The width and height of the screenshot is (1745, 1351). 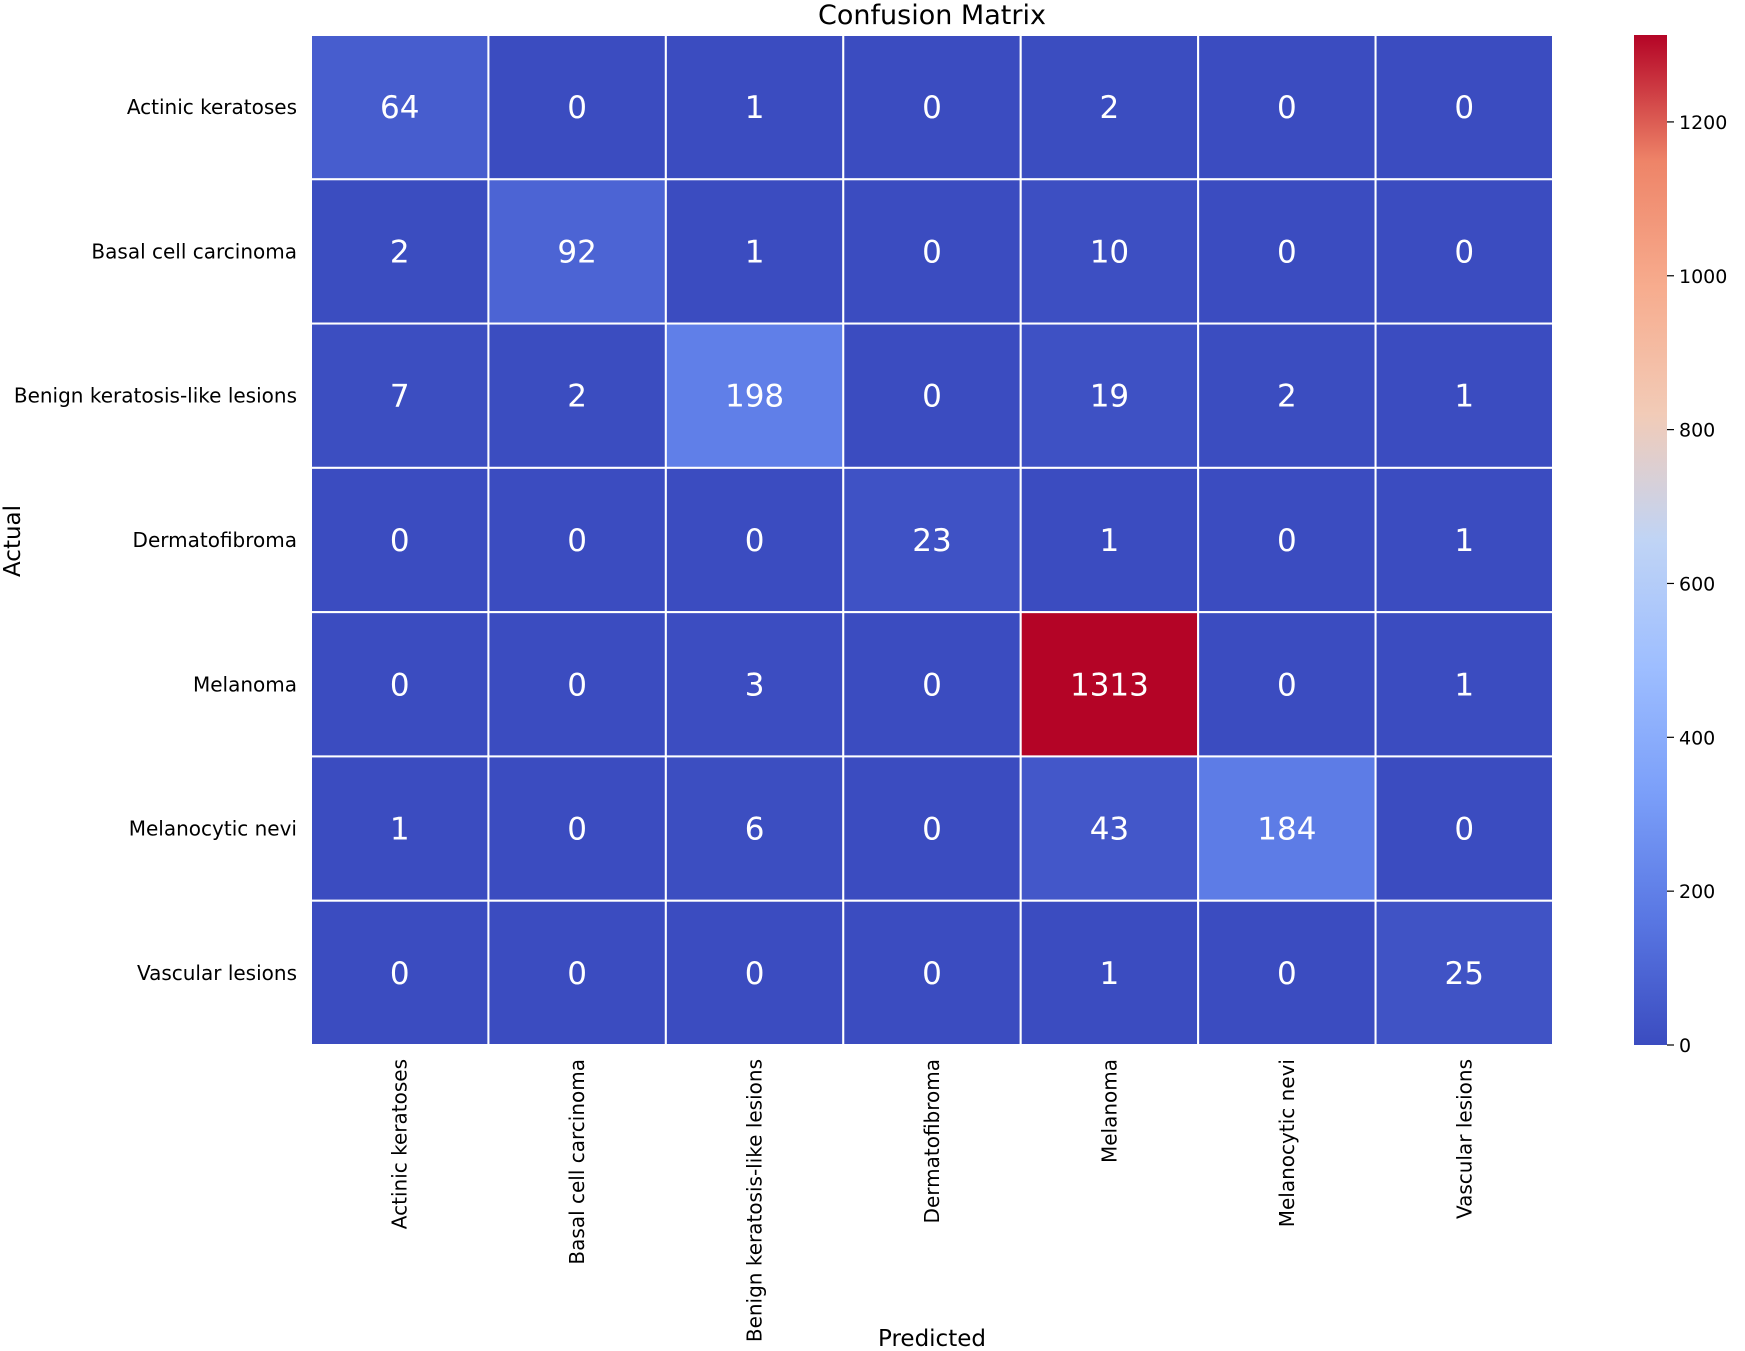 What do you see at coordinates (400, 1144) in the screenshot?
I see `x-tick-label: Actinic keratoses` at bounding box center [400, 1144].